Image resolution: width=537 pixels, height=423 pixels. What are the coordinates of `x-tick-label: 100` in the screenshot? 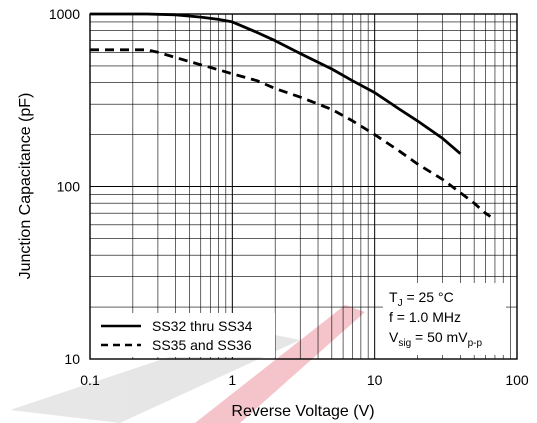 It's located at (517, 380).